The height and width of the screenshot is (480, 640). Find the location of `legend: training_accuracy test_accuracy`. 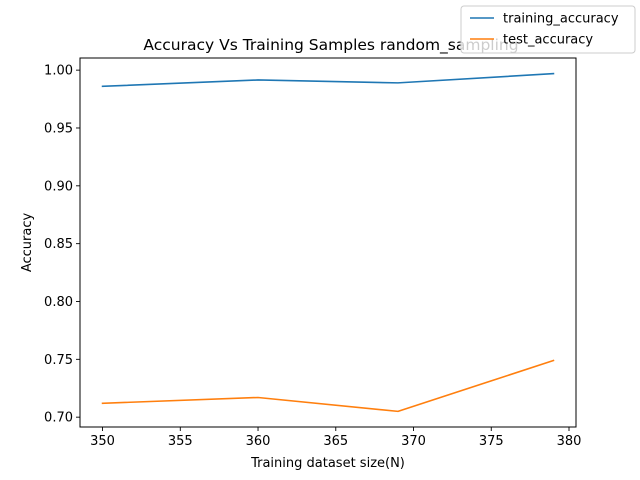

legend: training_accuracy test_accuracy is located at coordinates (548, 29).